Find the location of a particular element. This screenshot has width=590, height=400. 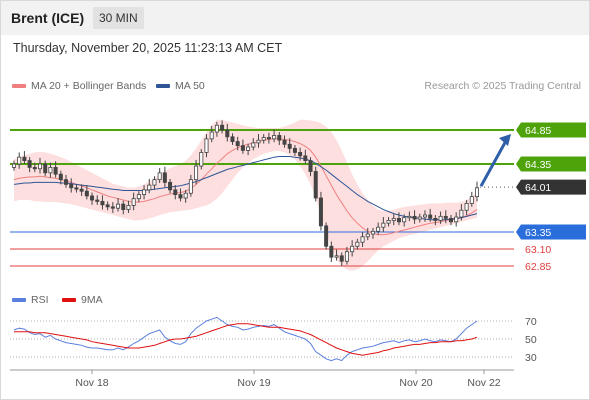

level-tag-shape is located at coordinates (551, 130).